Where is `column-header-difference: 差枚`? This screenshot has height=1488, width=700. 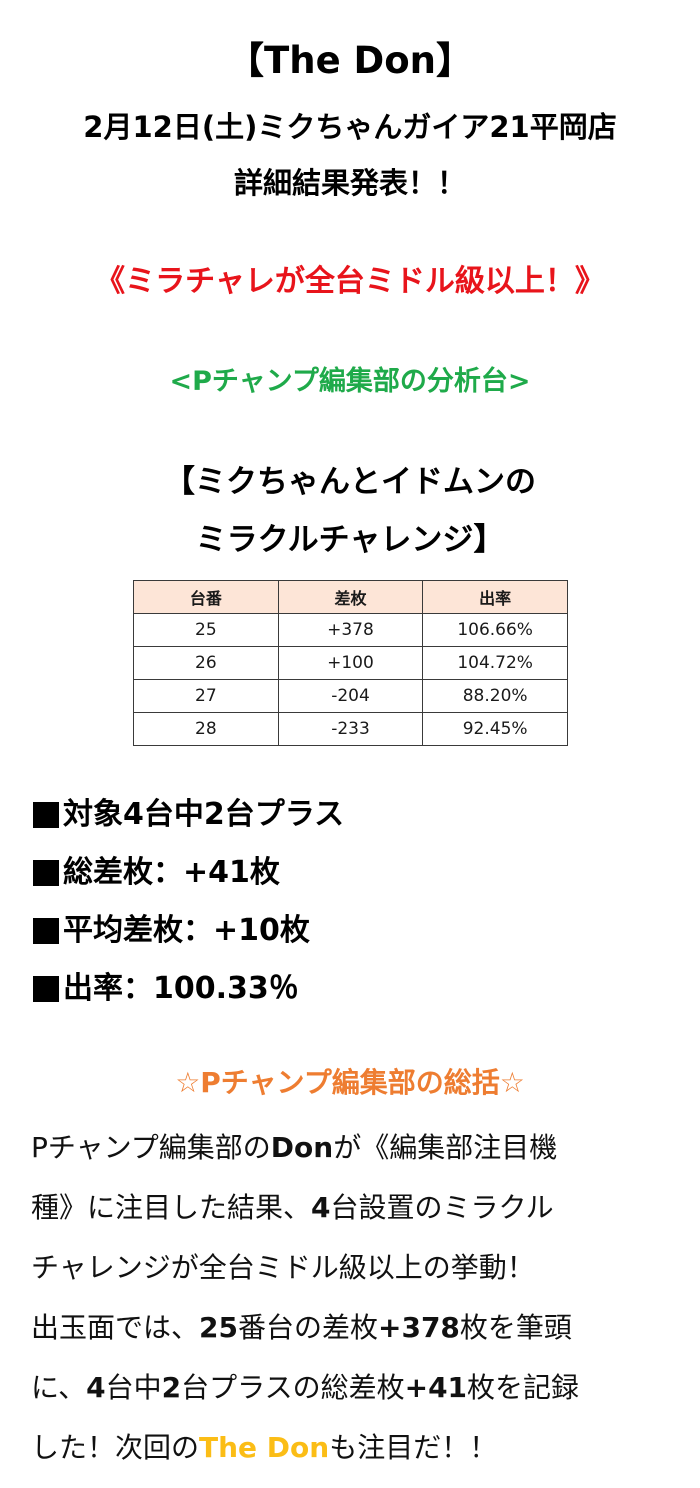 column-header-difference: 差枚 is located at coordinates (350, 597).